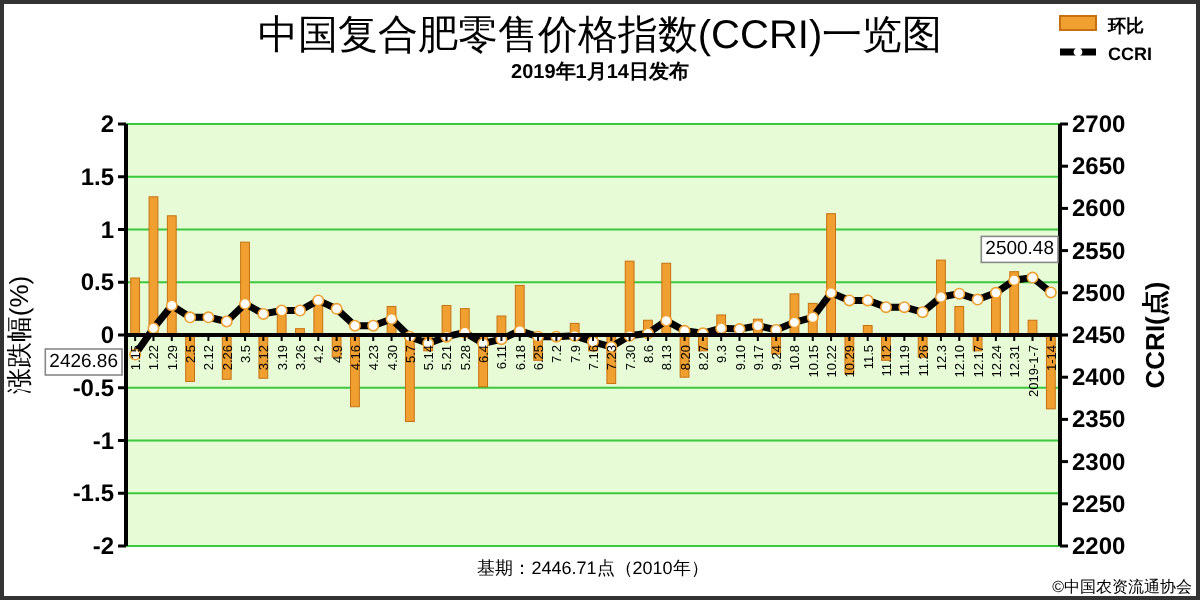  What do you see at coordinates (1099, 377) in the screenshot?
I see `y2-tick-label: 2400` at bounding box center [1099, 377].